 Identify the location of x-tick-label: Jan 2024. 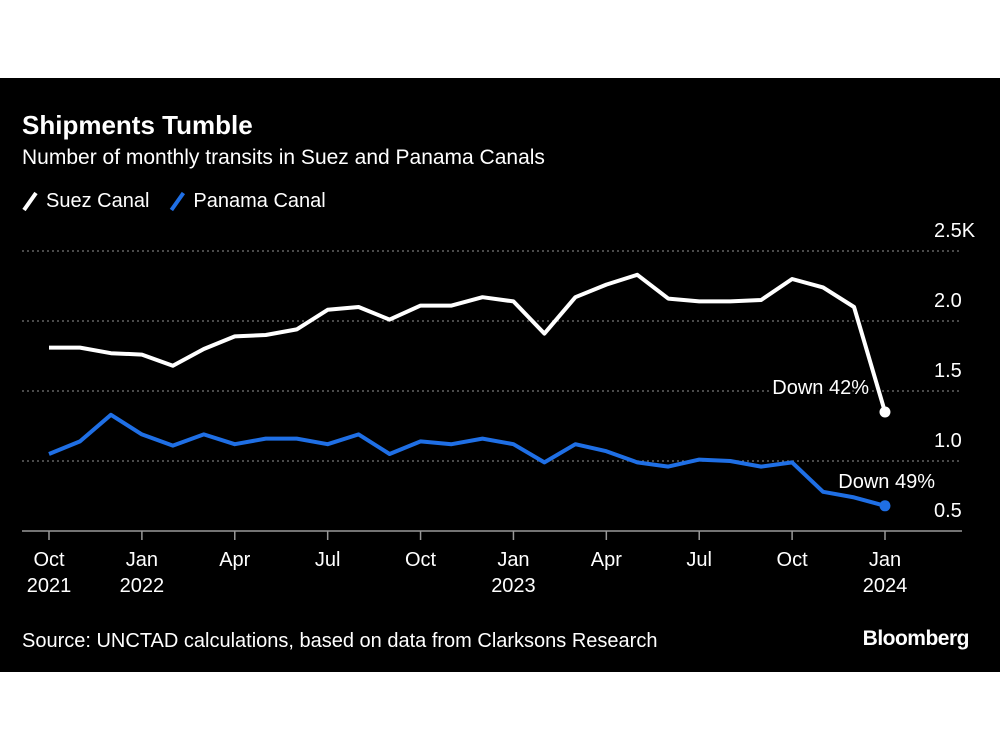
(885, 573).